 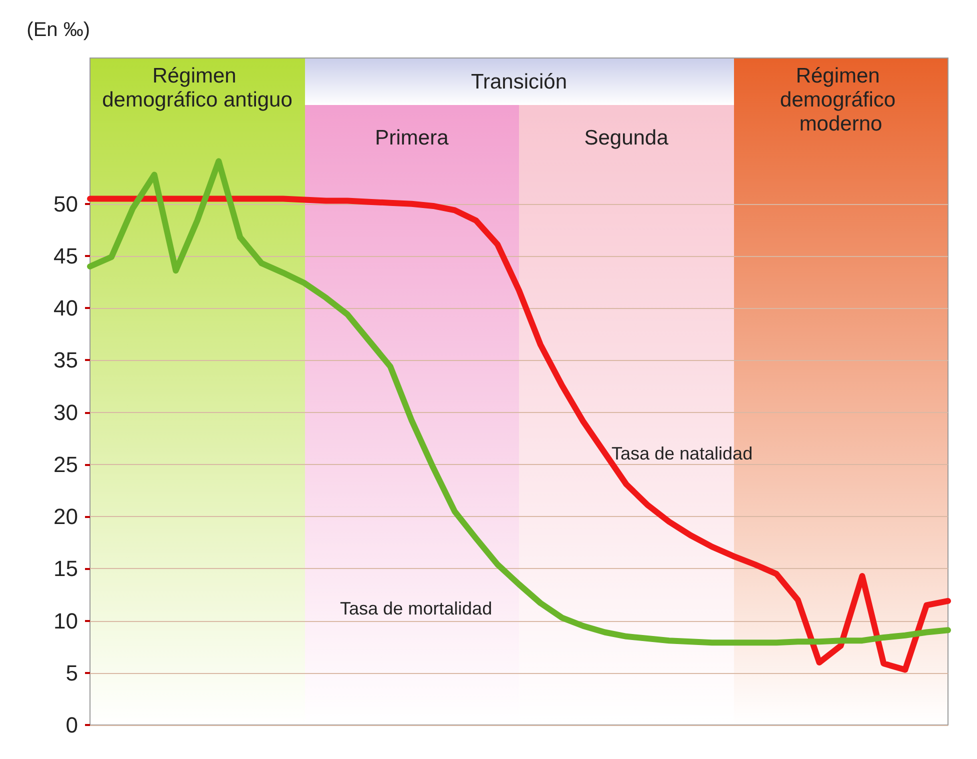 What do you see at coordinates (66, 517) in the screenshot?
I see `y-tick-label: 20` at bounding box center [66, 517].